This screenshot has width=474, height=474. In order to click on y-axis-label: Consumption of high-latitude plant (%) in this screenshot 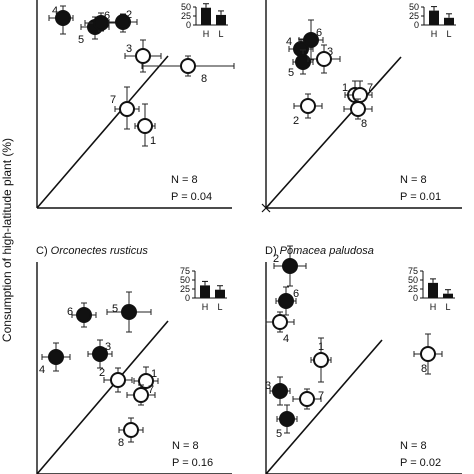, I will do `click(7, 240)`.